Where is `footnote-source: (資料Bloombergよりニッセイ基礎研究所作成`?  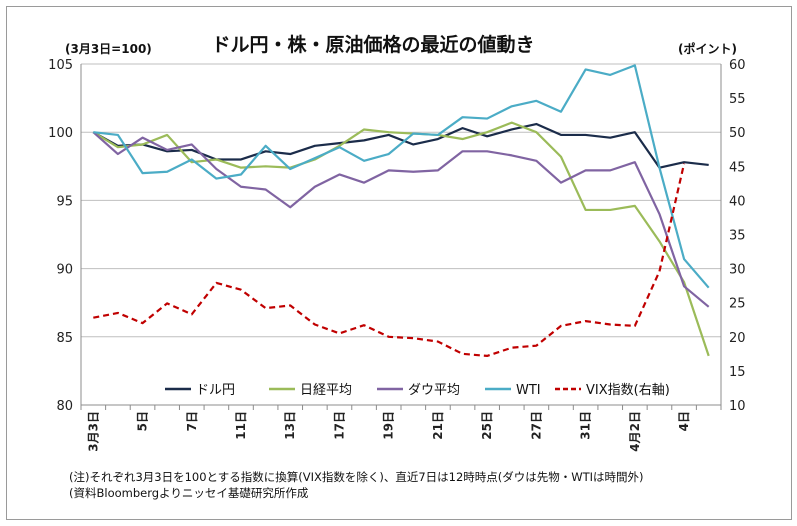
footnote-source: (資料Bloombergよりニッセイ基礎研究所作成 is located at coordinates (189, 493).